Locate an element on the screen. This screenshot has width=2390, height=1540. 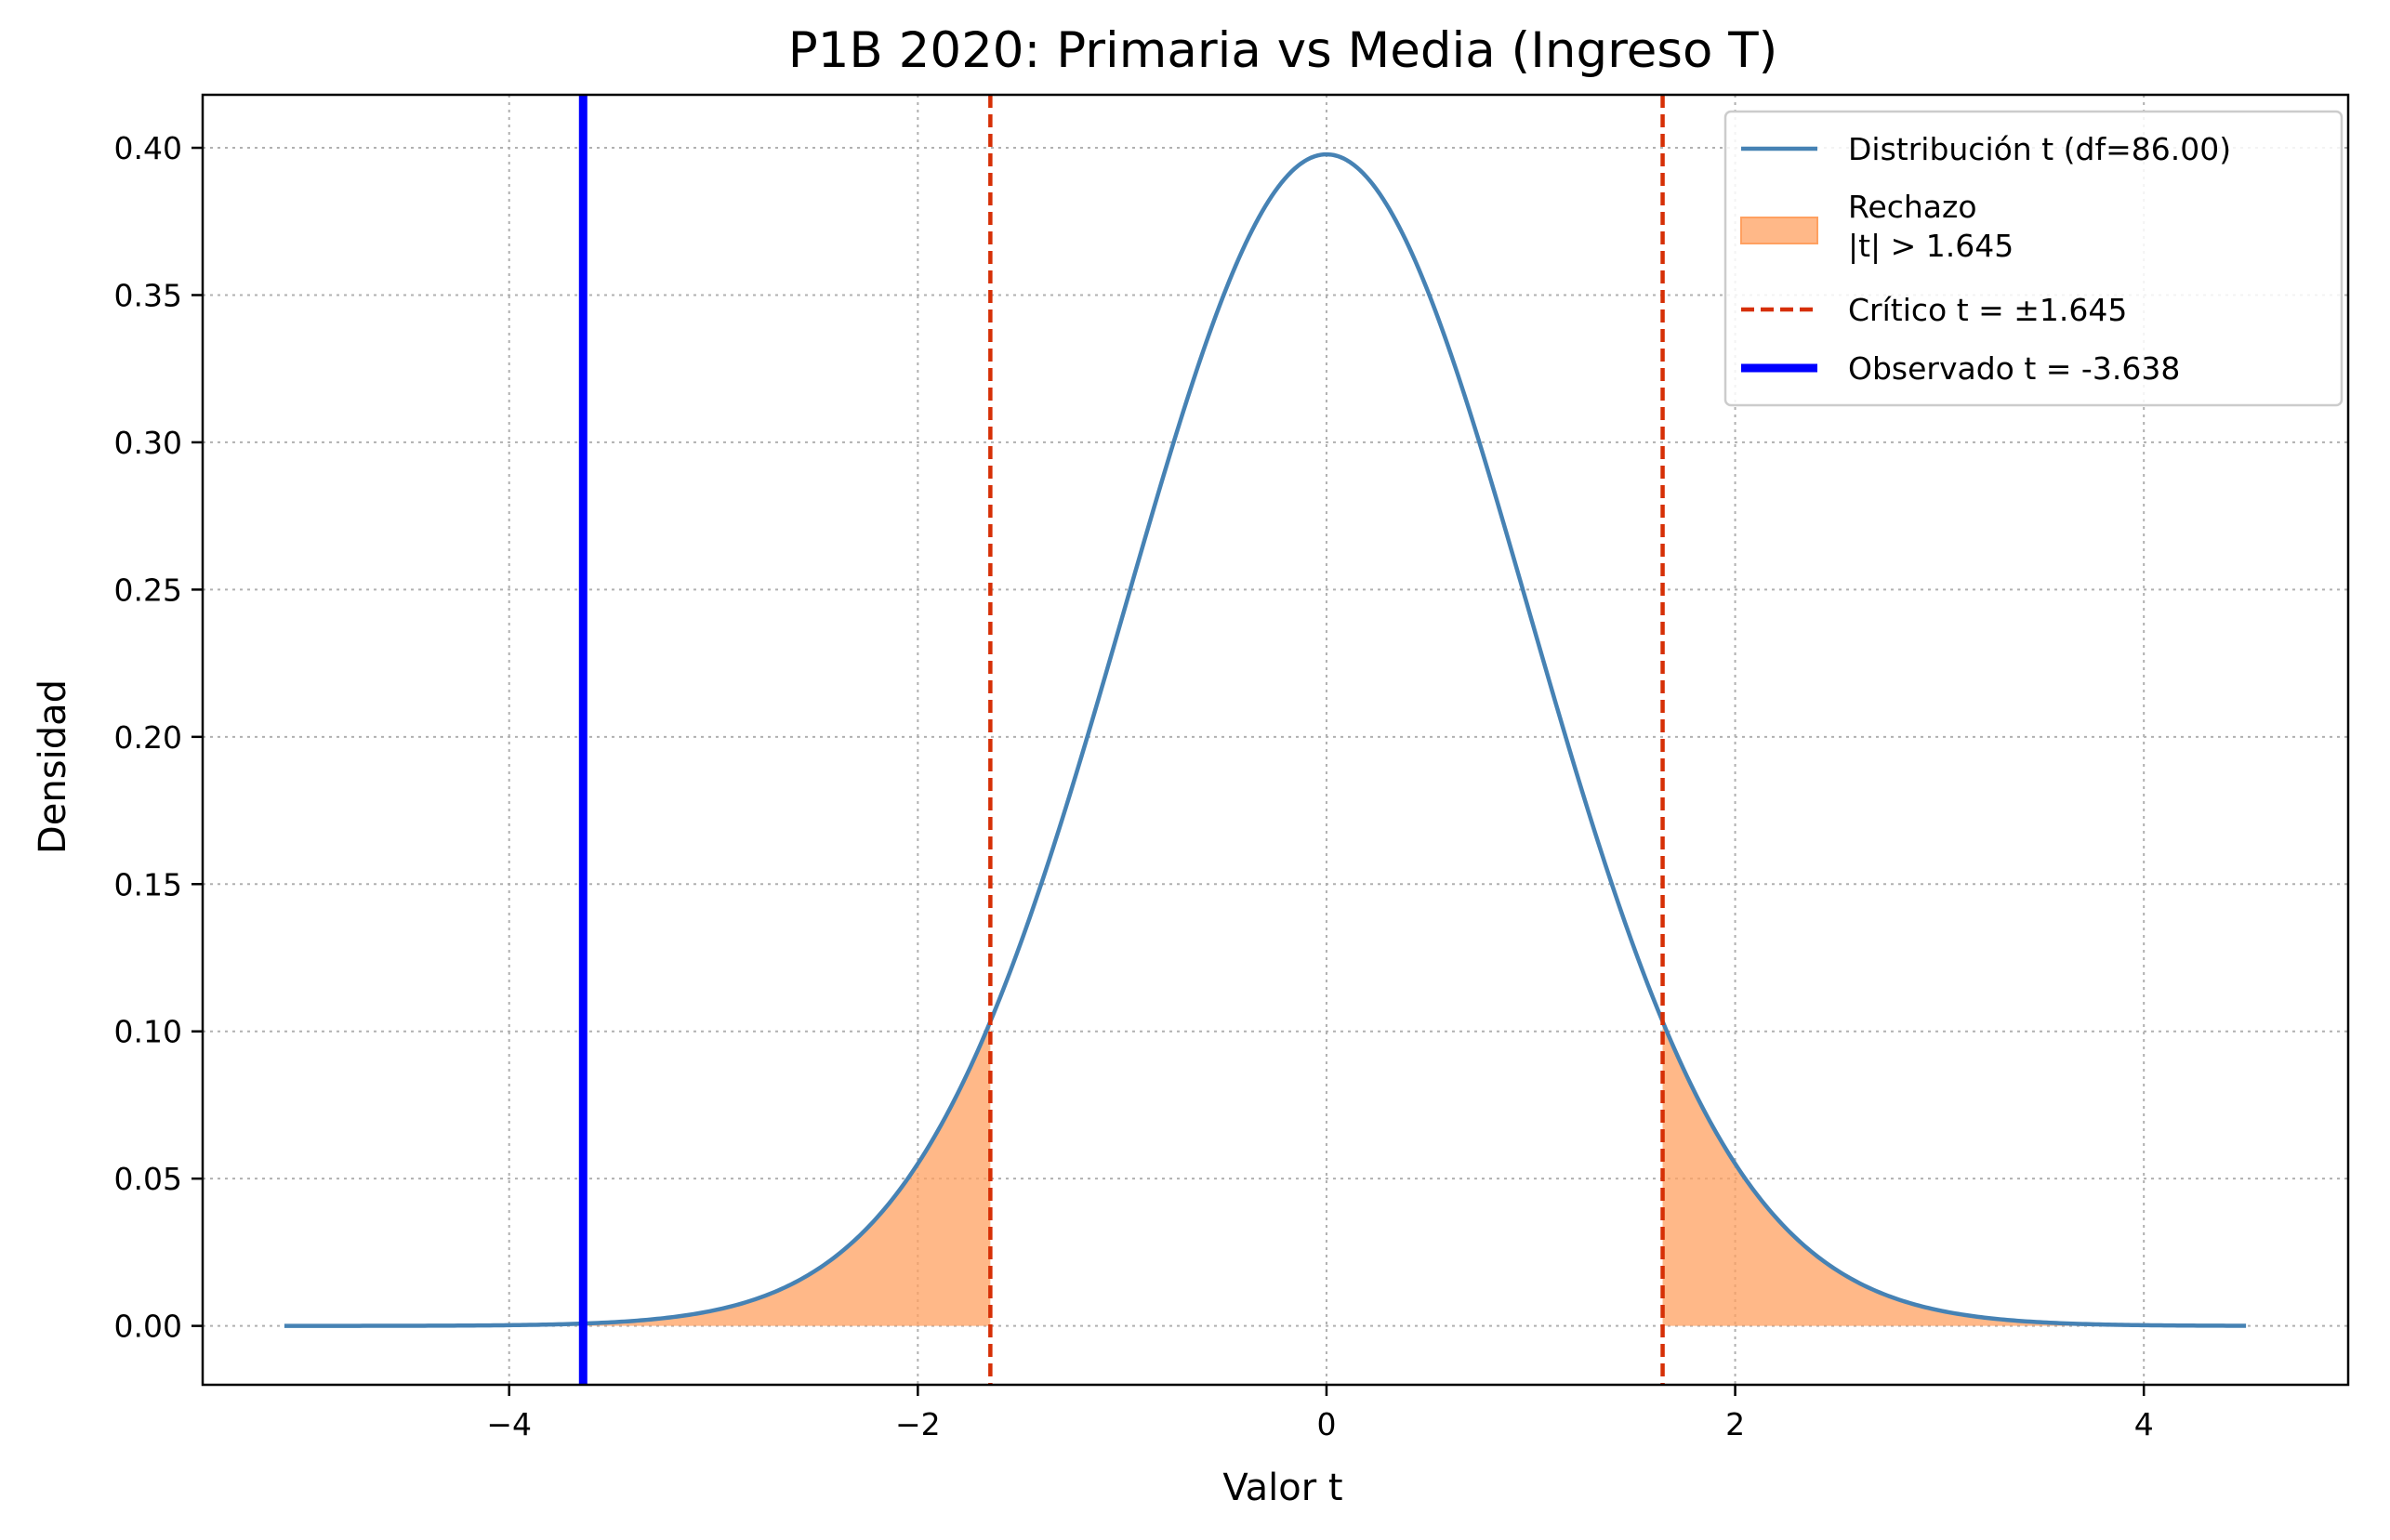
legend-label-observed: Observado t = -3.638 is located at coordinates (2014, 368).